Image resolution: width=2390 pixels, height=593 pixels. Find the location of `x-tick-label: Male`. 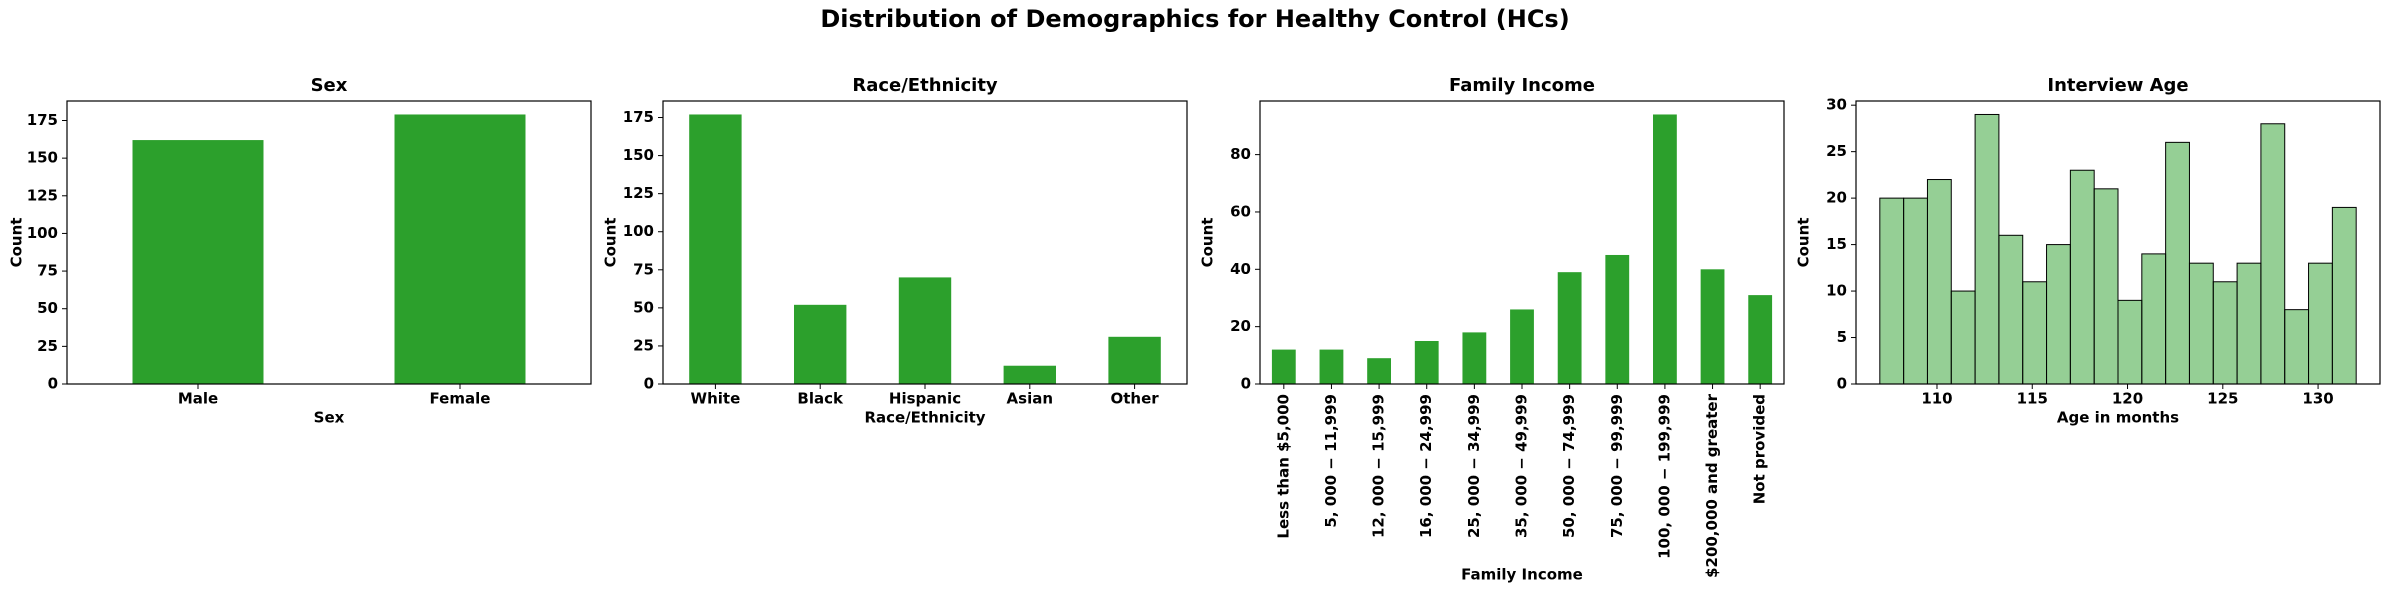

x-tick-label: Male is located at coordinates (198, 399).